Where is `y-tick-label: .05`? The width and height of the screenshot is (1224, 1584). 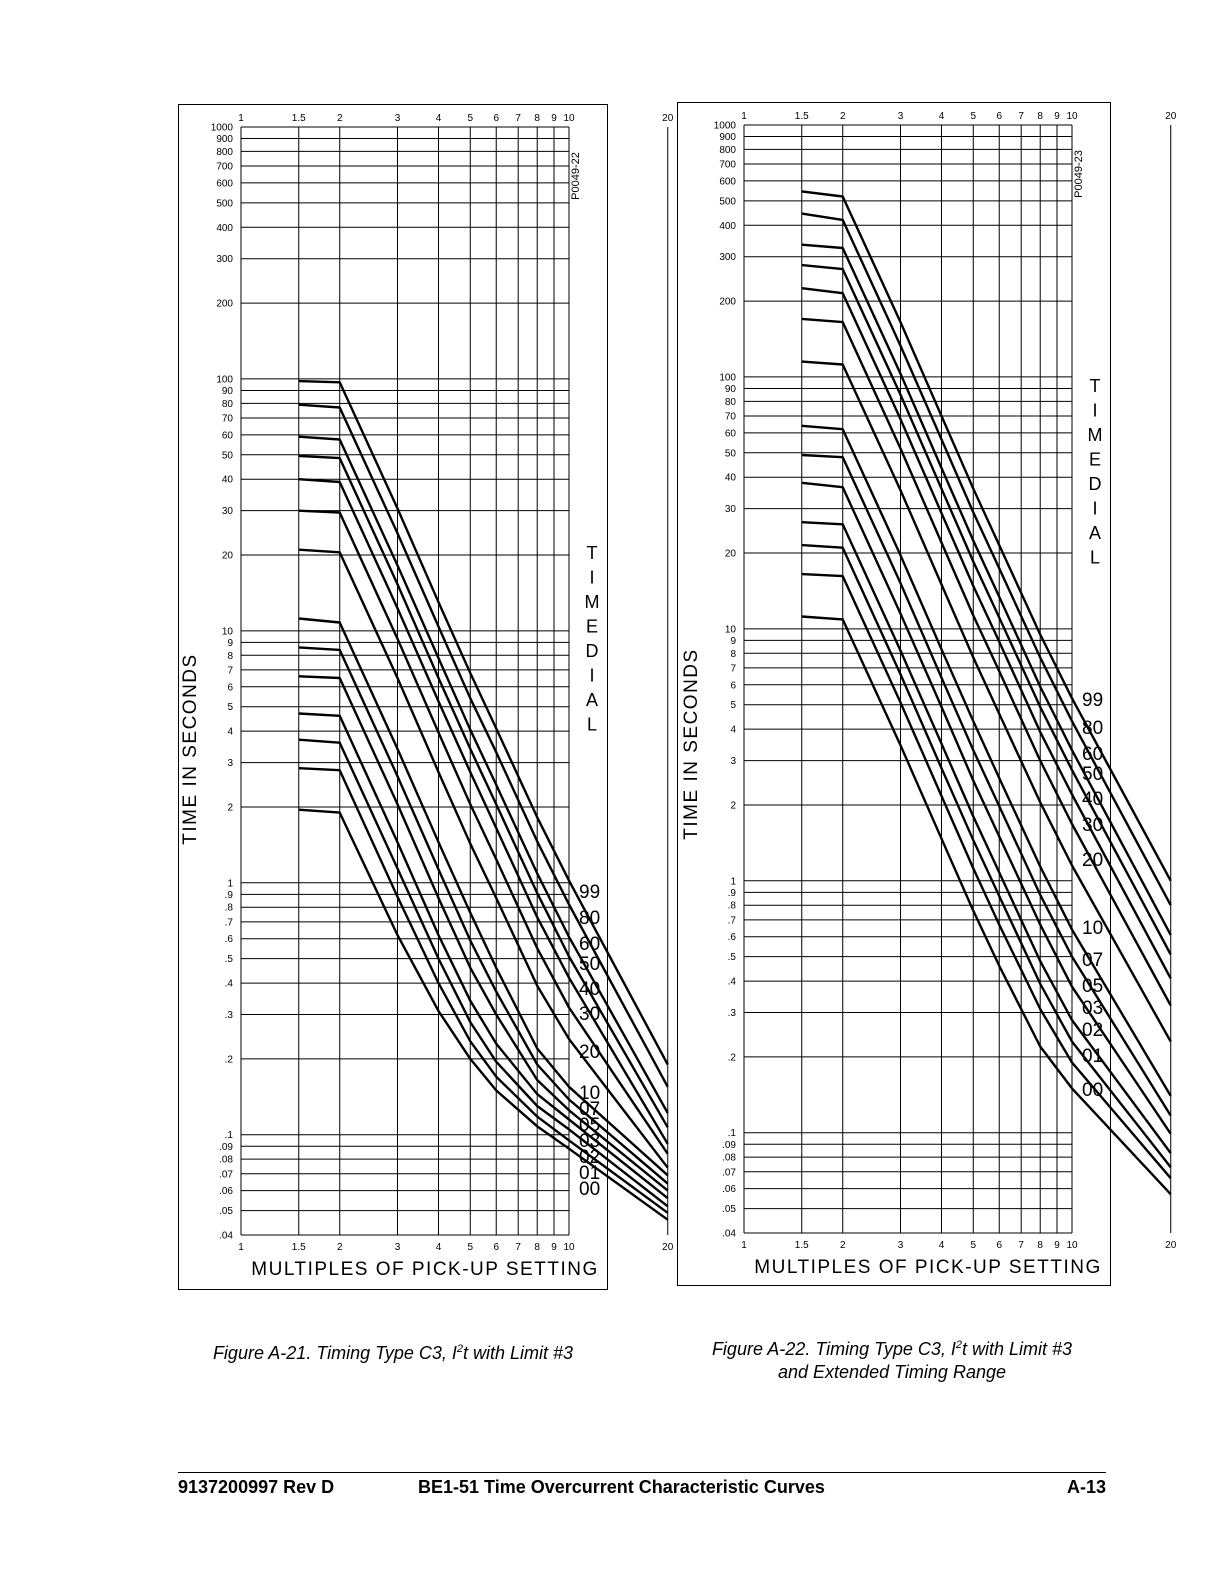 y-tick-label: .05 is located at coordinates (226, 1211).